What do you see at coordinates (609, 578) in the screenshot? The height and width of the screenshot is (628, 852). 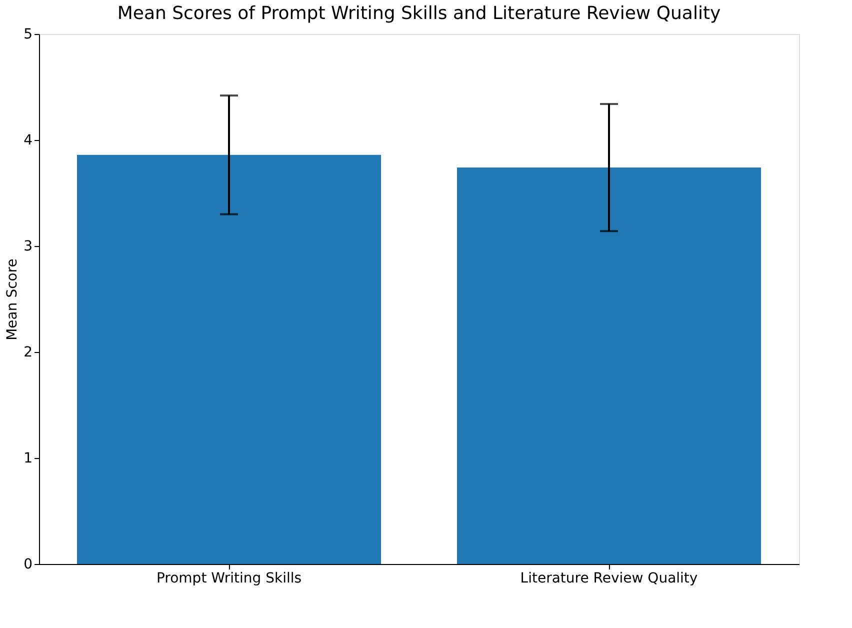 I see `x-tick-label: Literature Review Quality` at bounding box center [609, 578].